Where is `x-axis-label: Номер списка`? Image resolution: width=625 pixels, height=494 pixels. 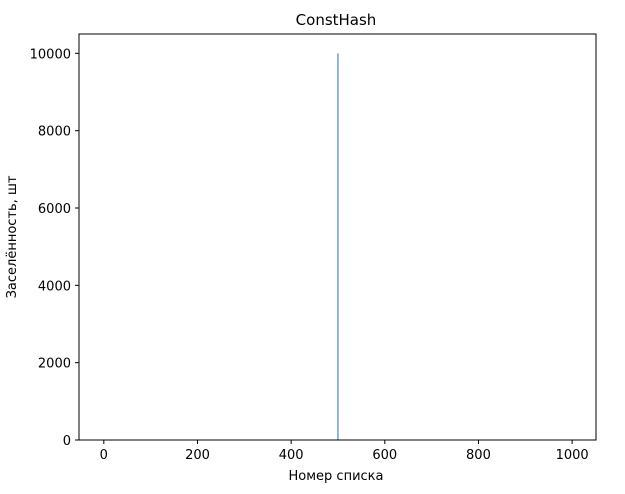 x-axis-label: Номер списка is located at coordinates (336, 476).